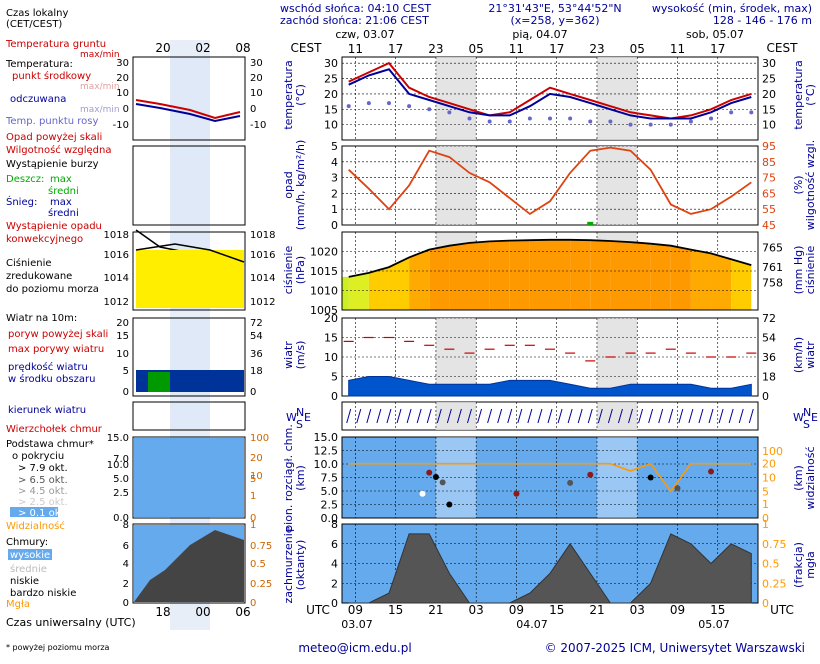 Image resolution: width=820 pixels, height=664 pixels. What do you see at coordinates (354, 648) in the screenshot?
I see `footer-email: meteo@icm.edu.pl` at bounding box center [354, 648].